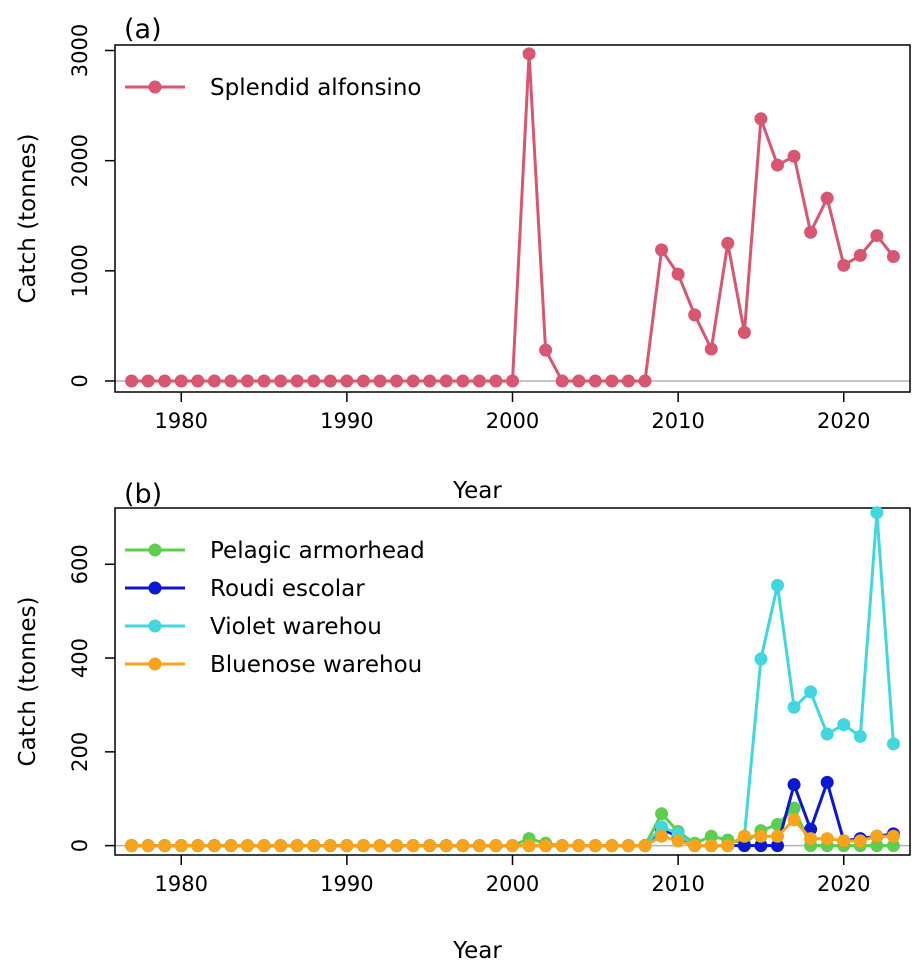 The height and width of the screenshot is (965, 917). Describe the element at coordinates (28, 681) in the screenshot. I see `y-axis-title: Catch (tonnes)` at that location.